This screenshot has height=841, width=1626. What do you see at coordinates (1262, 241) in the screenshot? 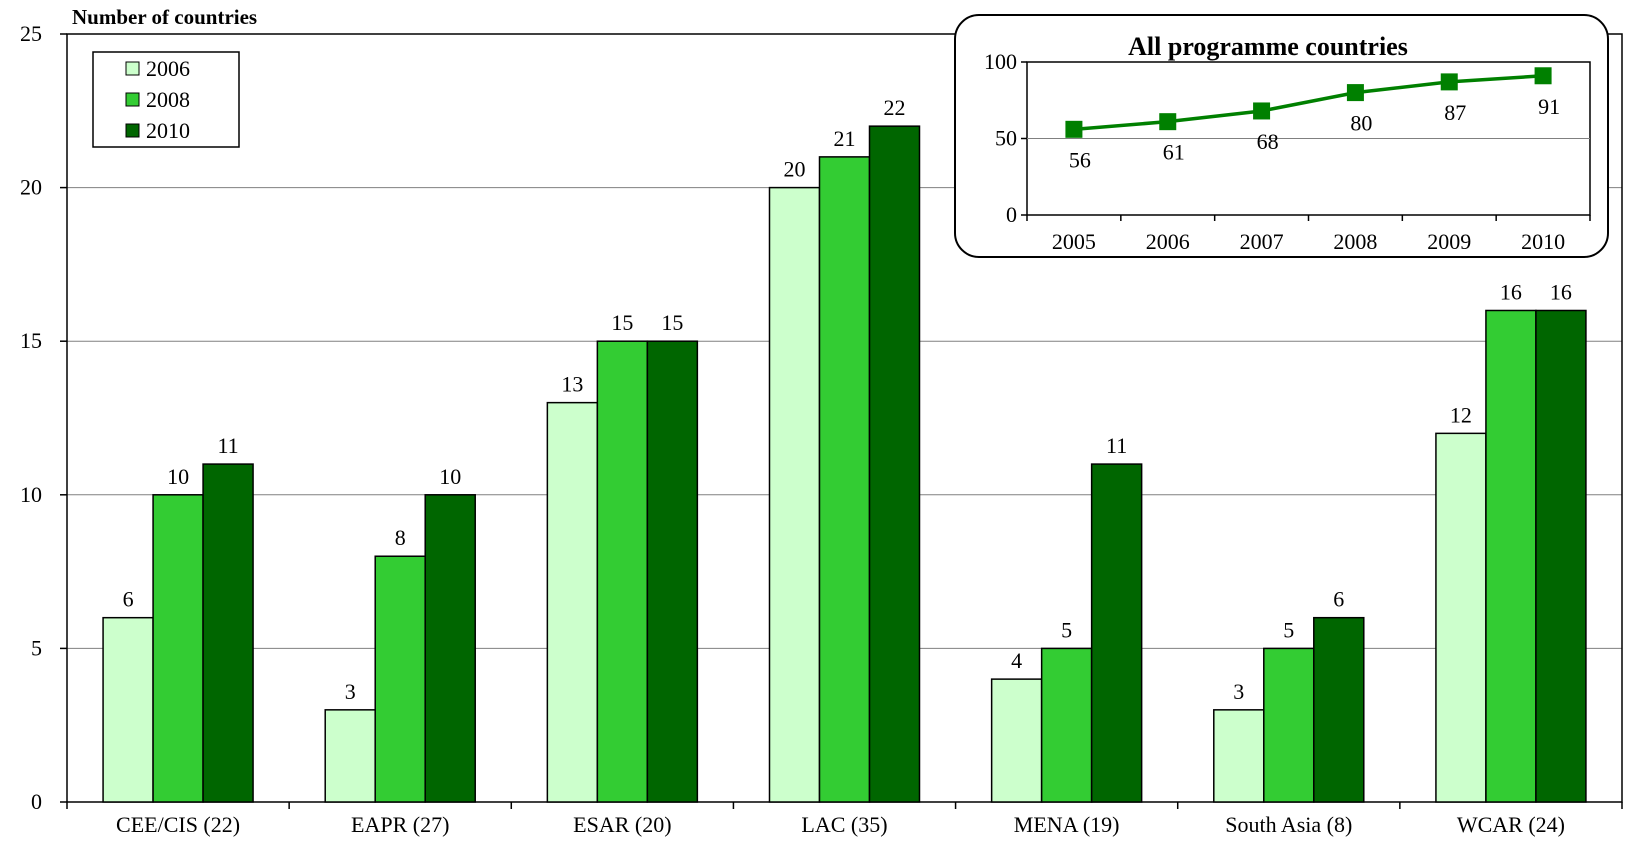
I see `inset-x-tick-label: 2007` at bounding box center [1262, 241].